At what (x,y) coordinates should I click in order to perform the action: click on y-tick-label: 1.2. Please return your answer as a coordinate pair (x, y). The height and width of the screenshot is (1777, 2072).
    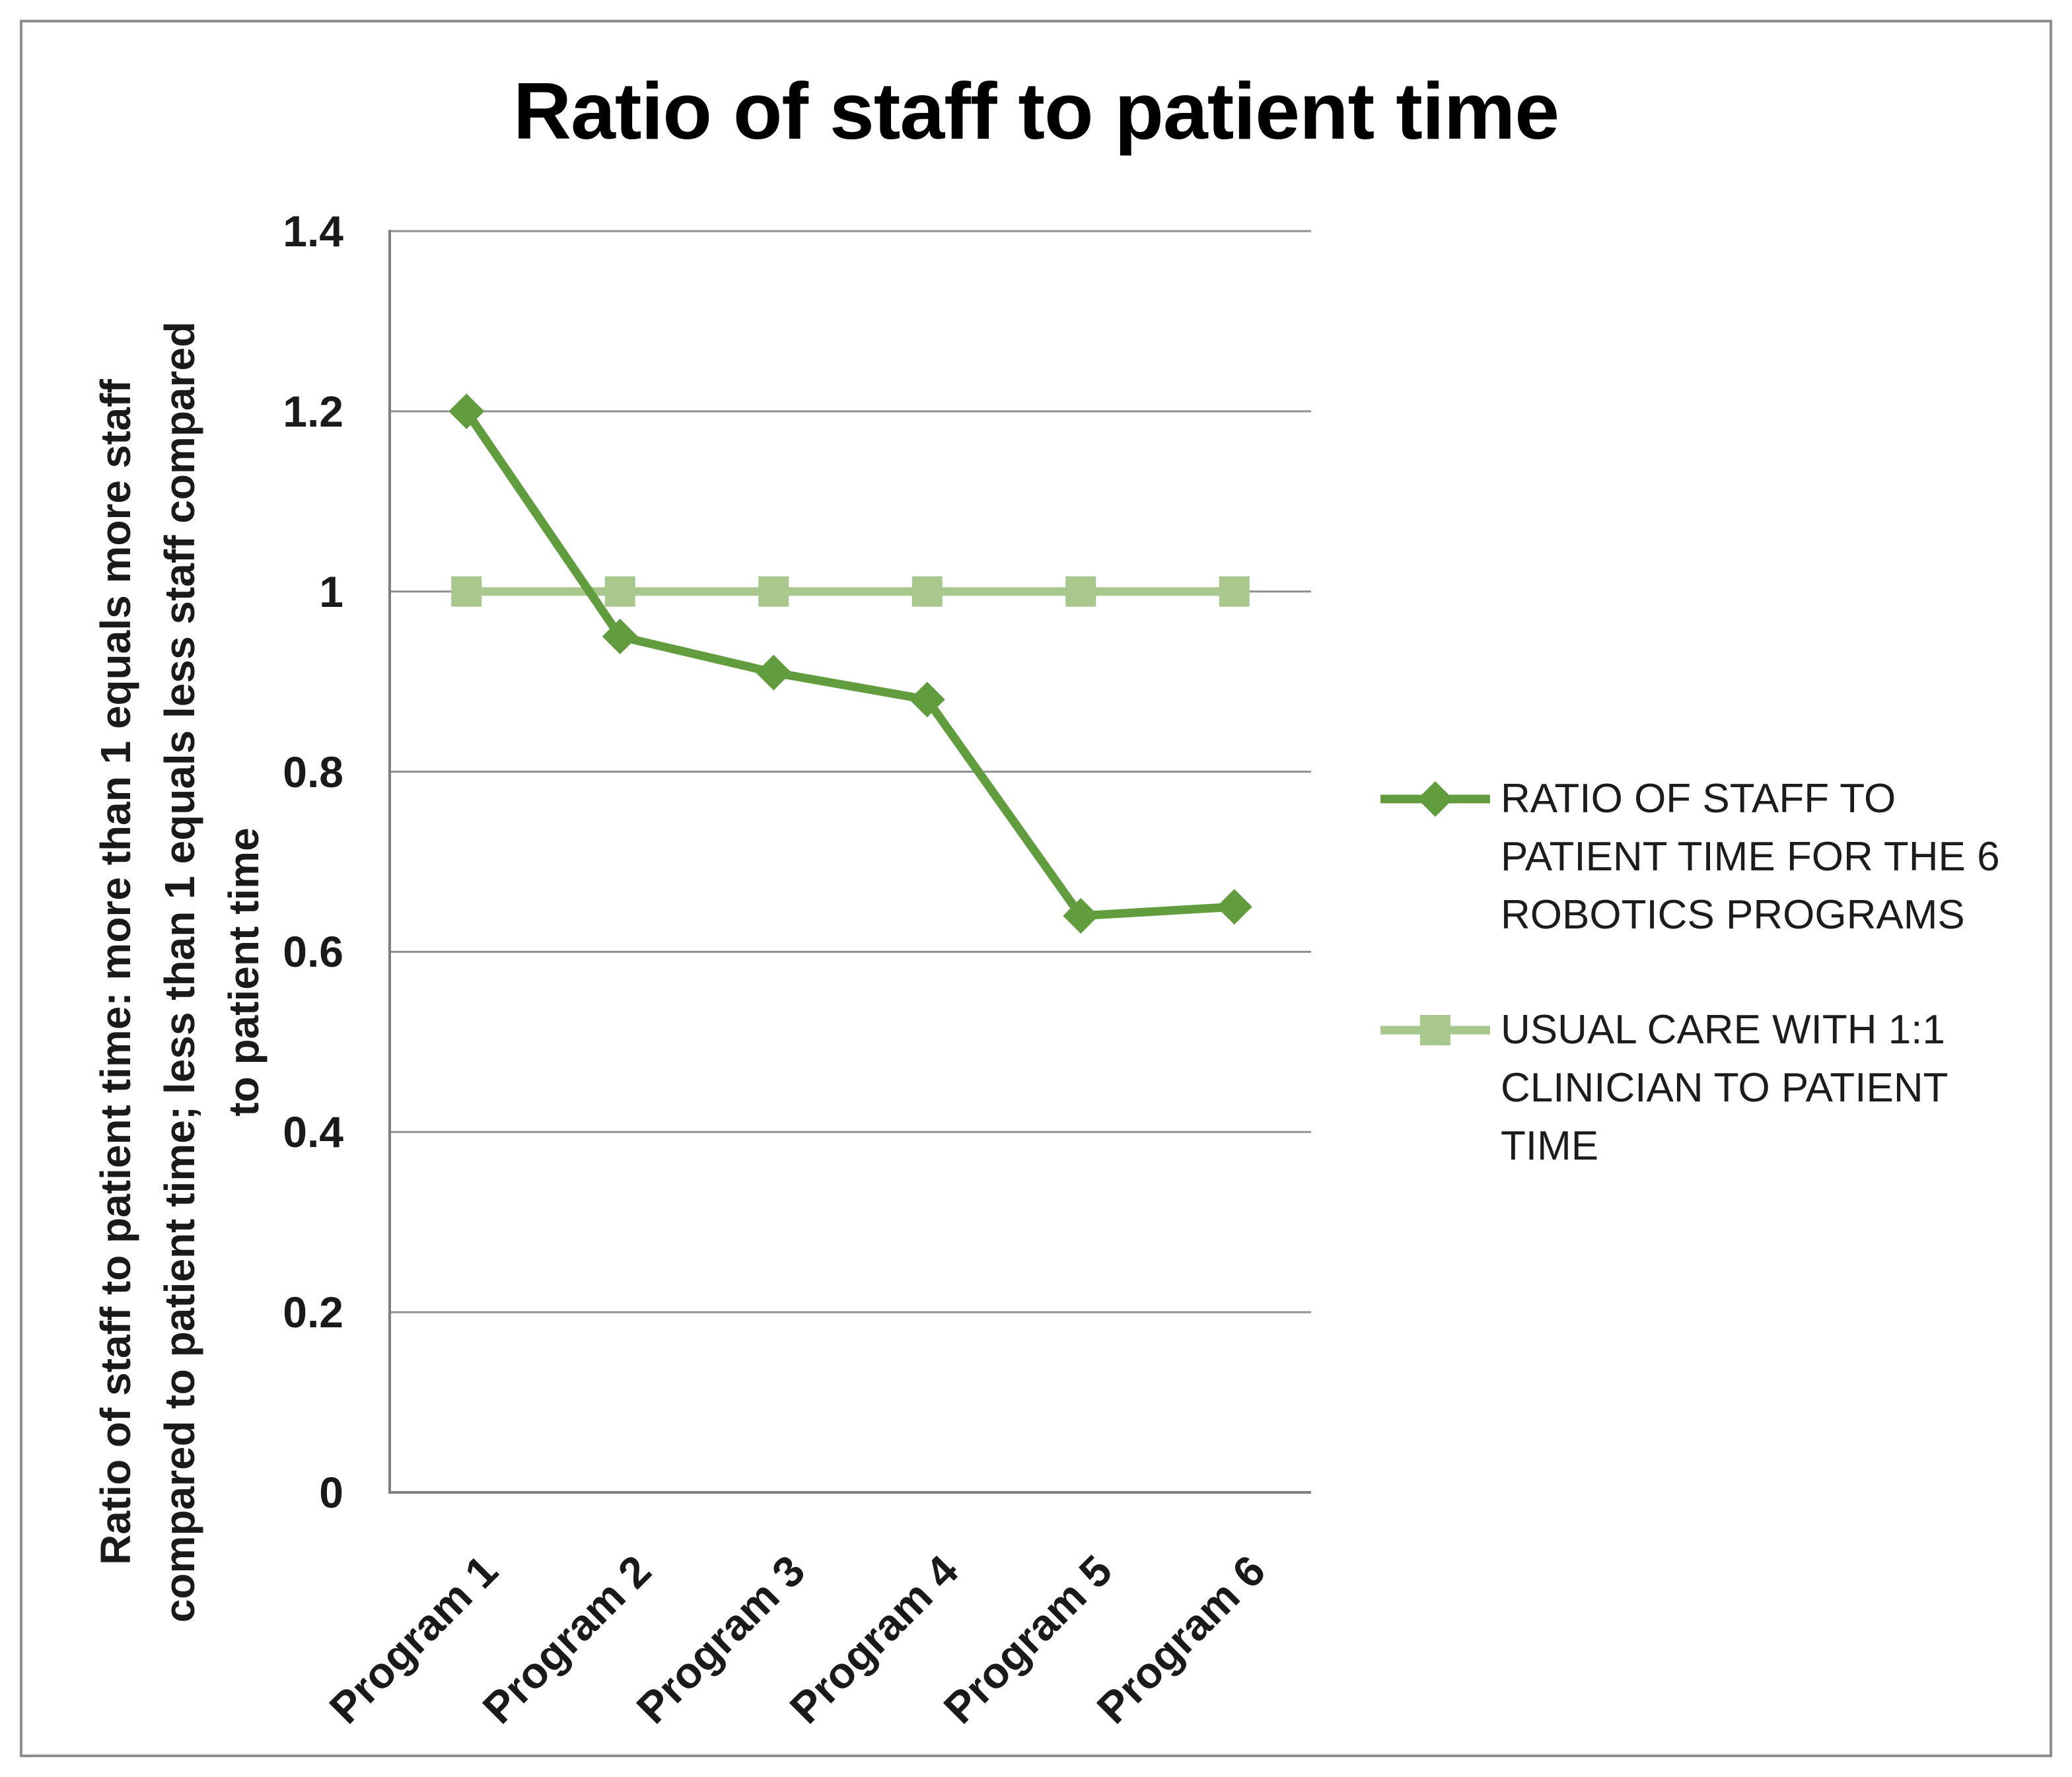
    Looking at the image, I should click on (313, 411).